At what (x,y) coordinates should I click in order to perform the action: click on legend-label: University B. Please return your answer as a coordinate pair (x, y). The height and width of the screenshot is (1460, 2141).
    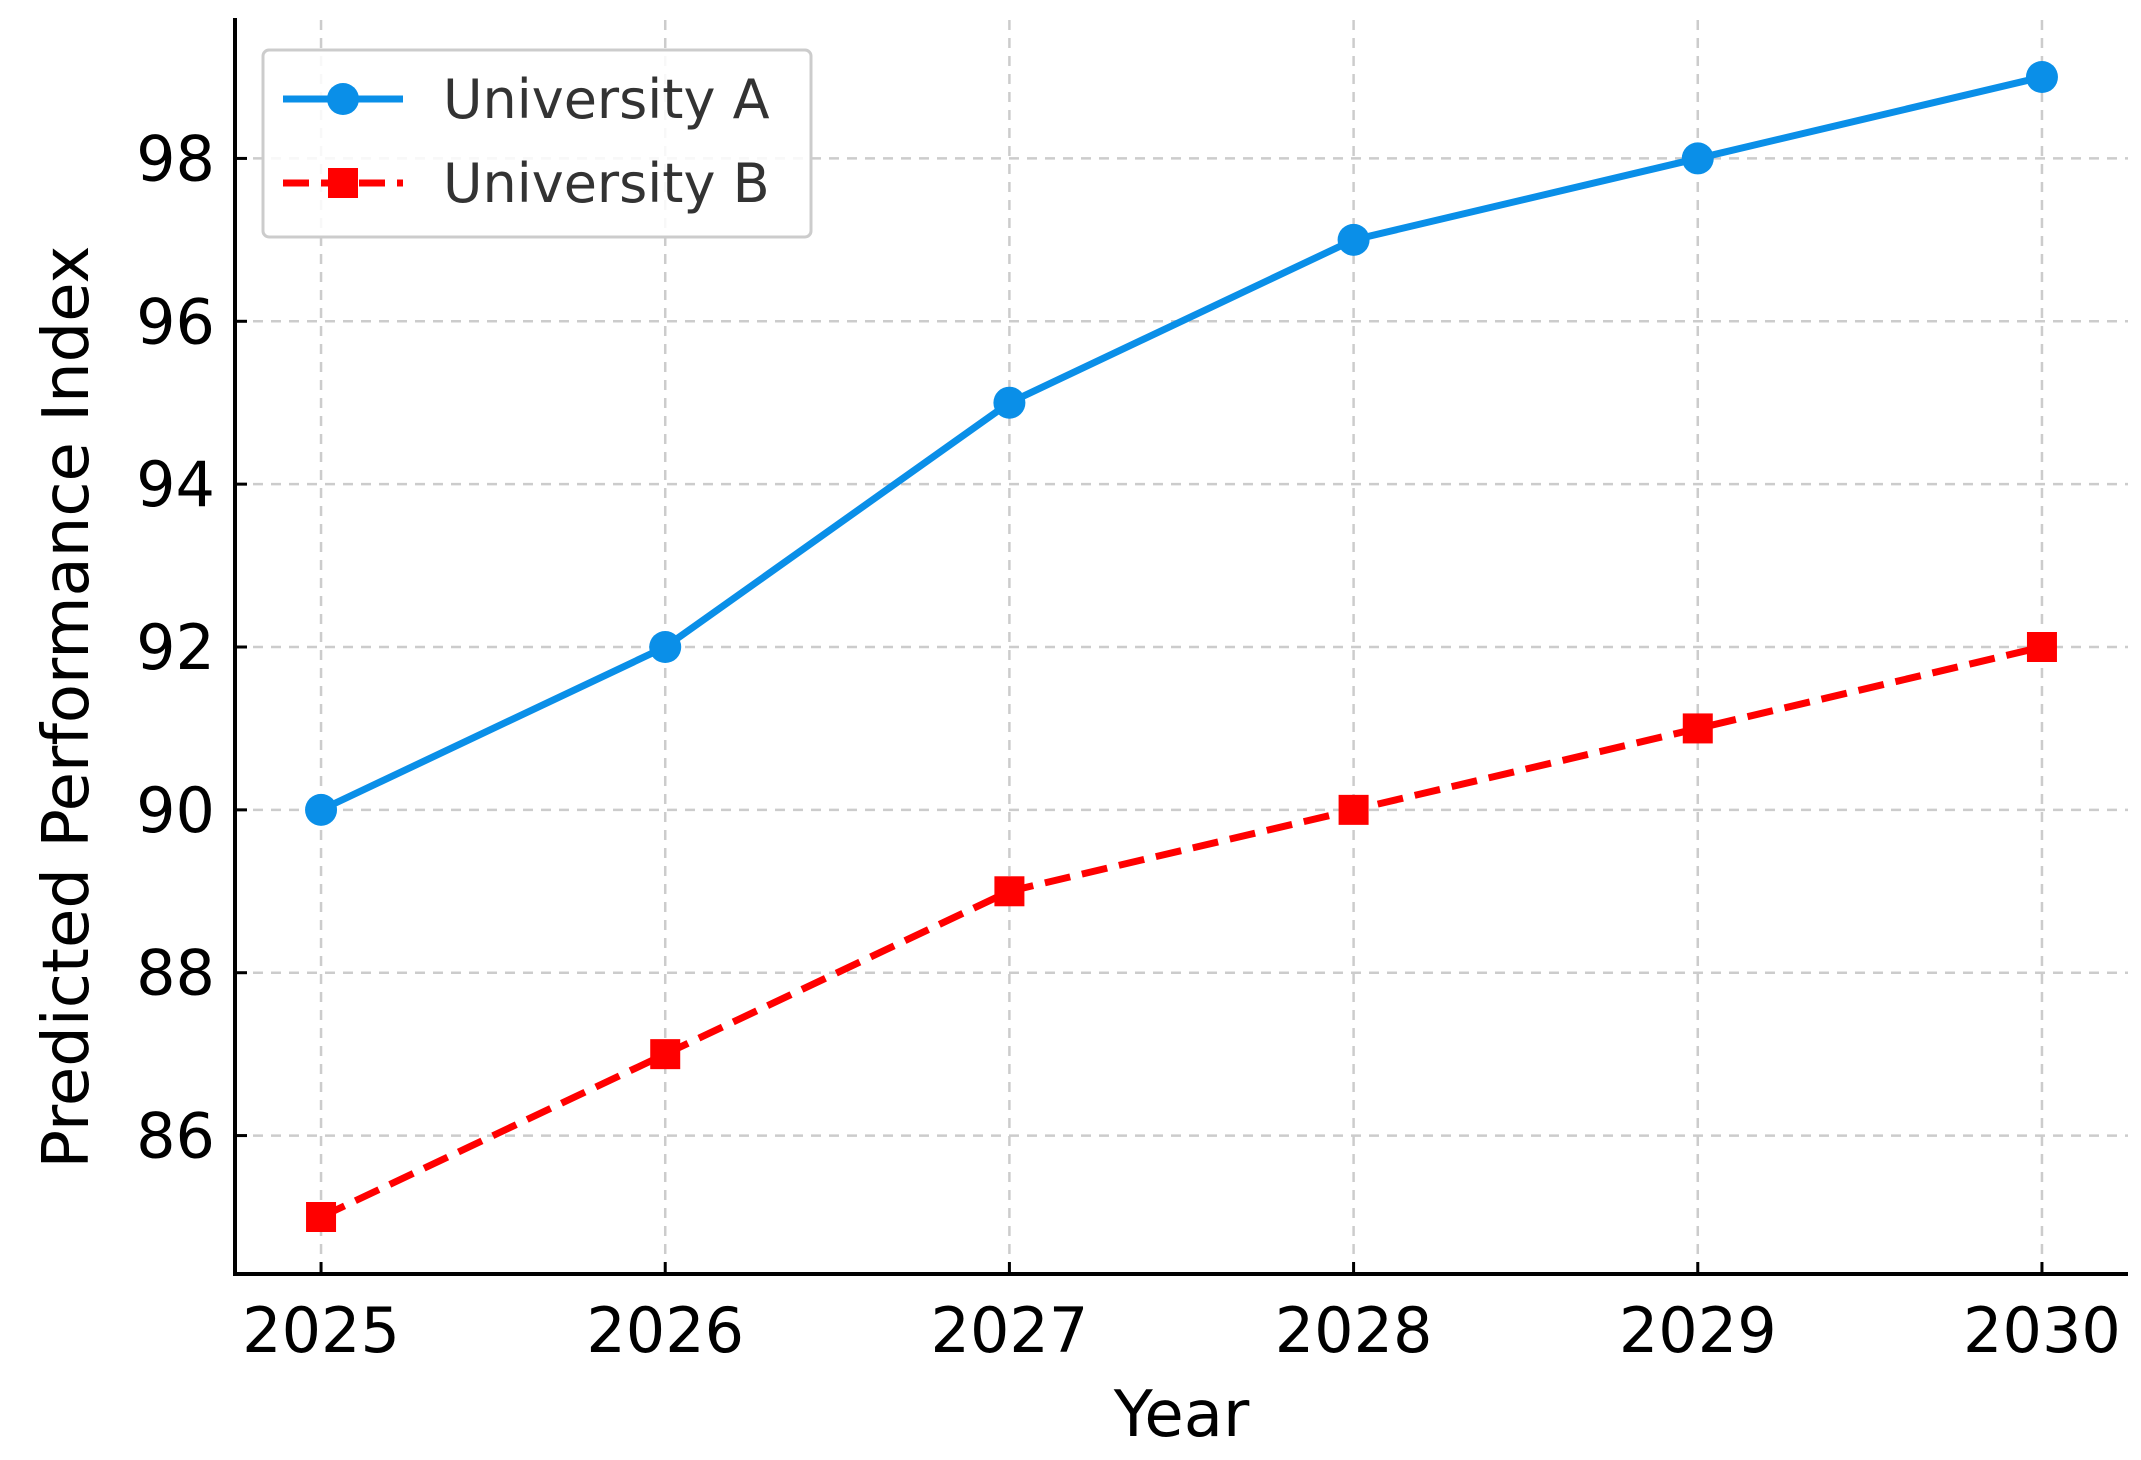
    Looking at the image, I should click on (606, 183).